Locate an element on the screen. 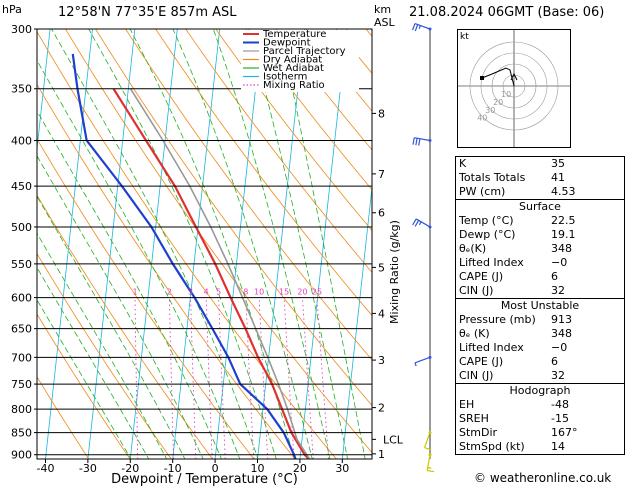 The width and height of the screenshot is (629, 486). hodo-row: StmSpd (kt) 14 is located at coordinates (540, 447).